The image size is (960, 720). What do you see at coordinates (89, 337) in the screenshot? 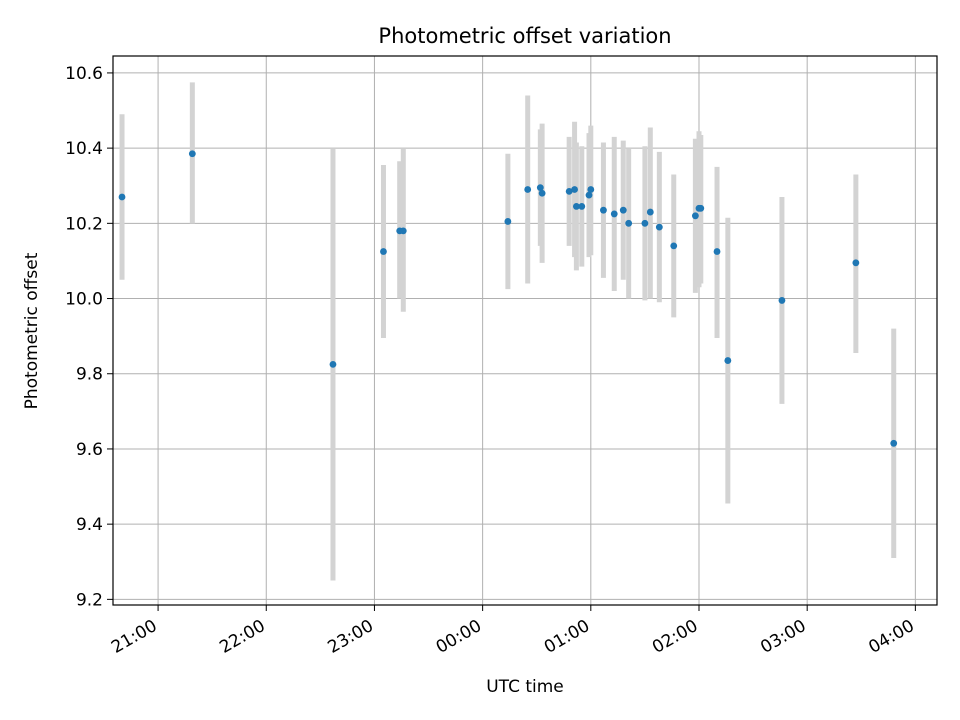
I see `y-axis: 9.2 9.4 9.6 9.8 10.0 10.2 10.4 10.6` at bounding box center [89, 337].